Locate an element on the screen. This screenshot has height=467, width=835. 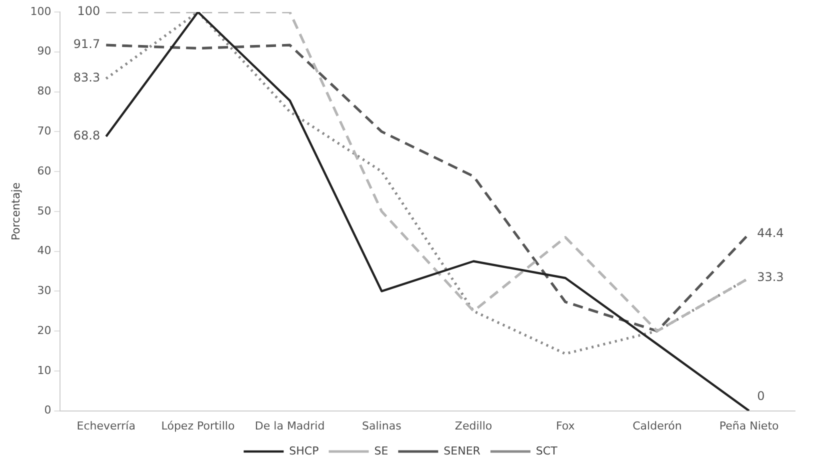
x-tick-label: Peña Nieto is located at coordinates (749, 425).